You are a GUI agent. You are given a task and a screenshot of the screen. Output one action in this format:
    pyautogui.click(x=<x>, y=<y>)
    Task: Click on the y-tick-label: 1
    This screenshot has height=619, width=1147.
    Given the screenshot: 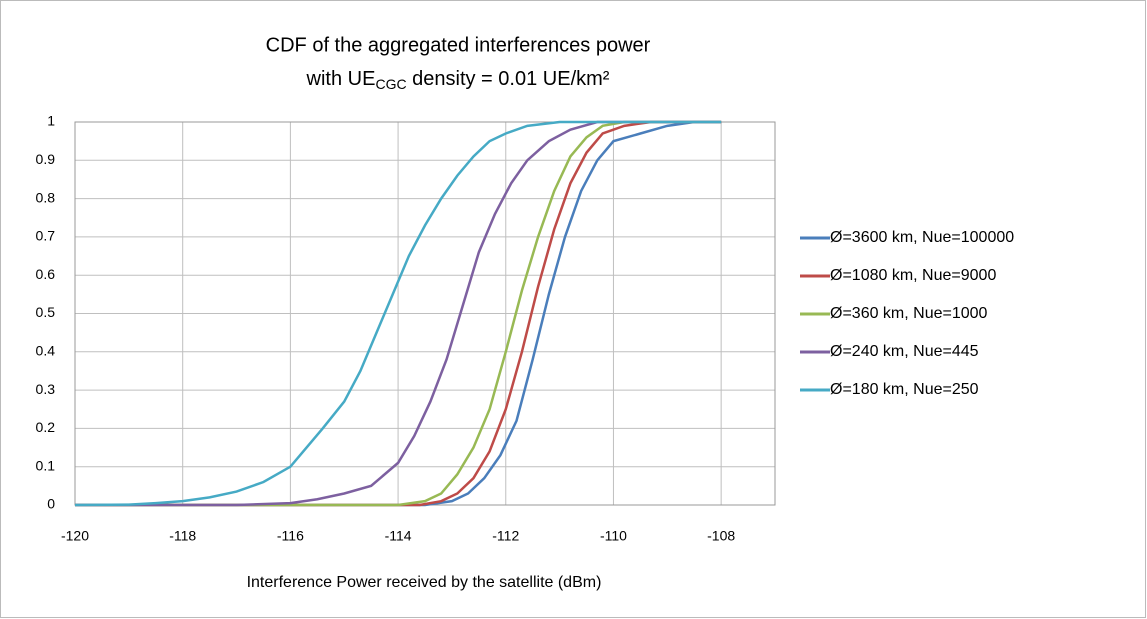 What is the action you would take?
    pyautogui.click(x=51, y=121)
    